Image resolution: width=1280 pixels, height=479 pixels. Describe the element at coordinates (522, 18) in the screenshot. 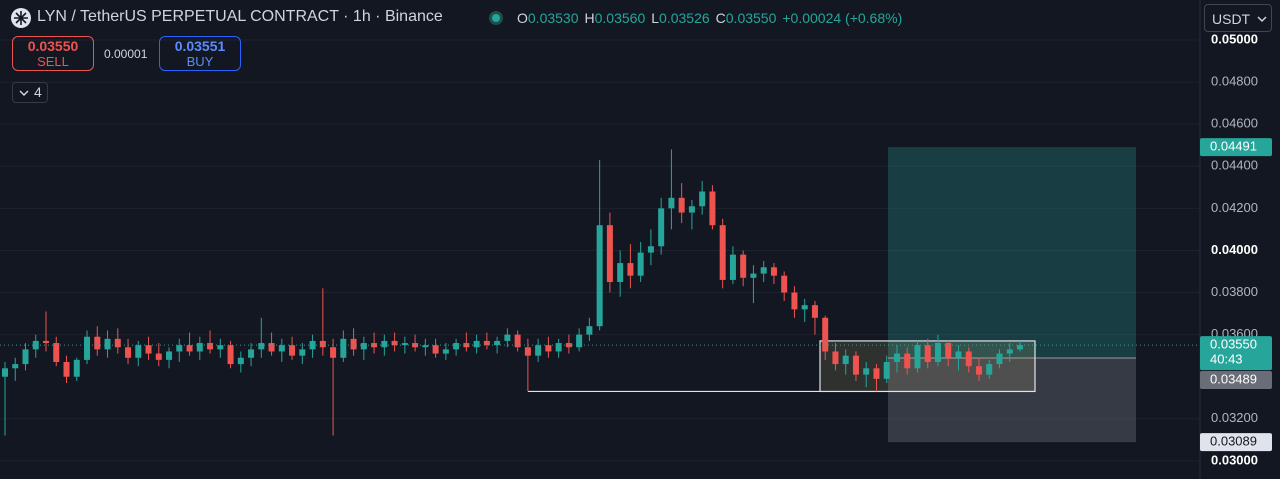

I see `ohlc-key: O` at that location.